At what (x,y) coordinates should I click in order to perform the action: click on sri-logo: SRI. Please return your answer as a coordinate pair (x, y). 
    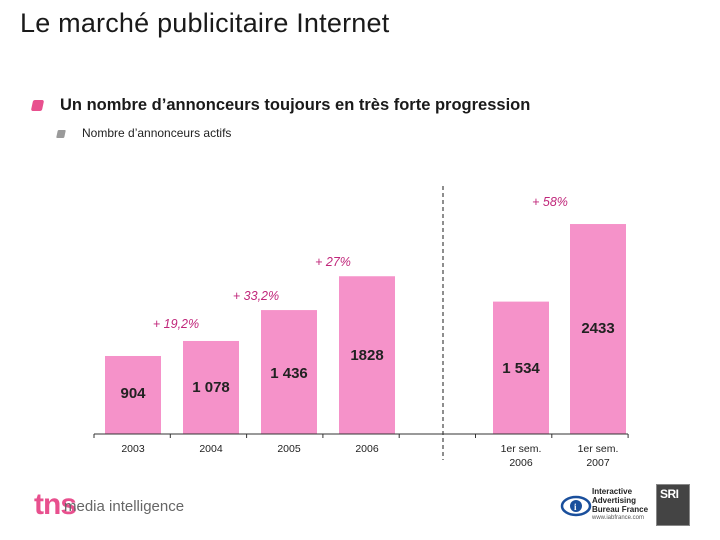
    Looking at the image, I should click on (669, 494).